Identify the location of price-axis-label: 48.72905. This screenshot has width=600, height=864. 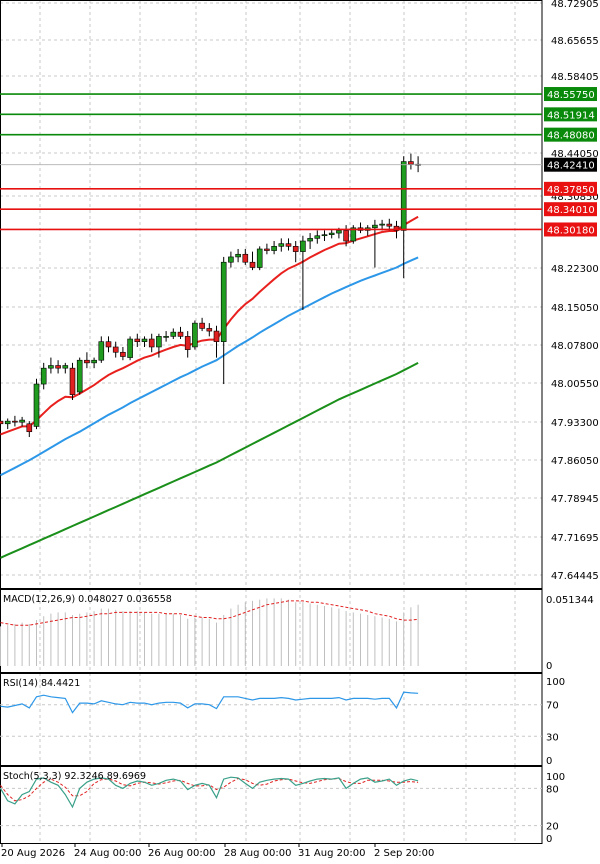
(575, 5).